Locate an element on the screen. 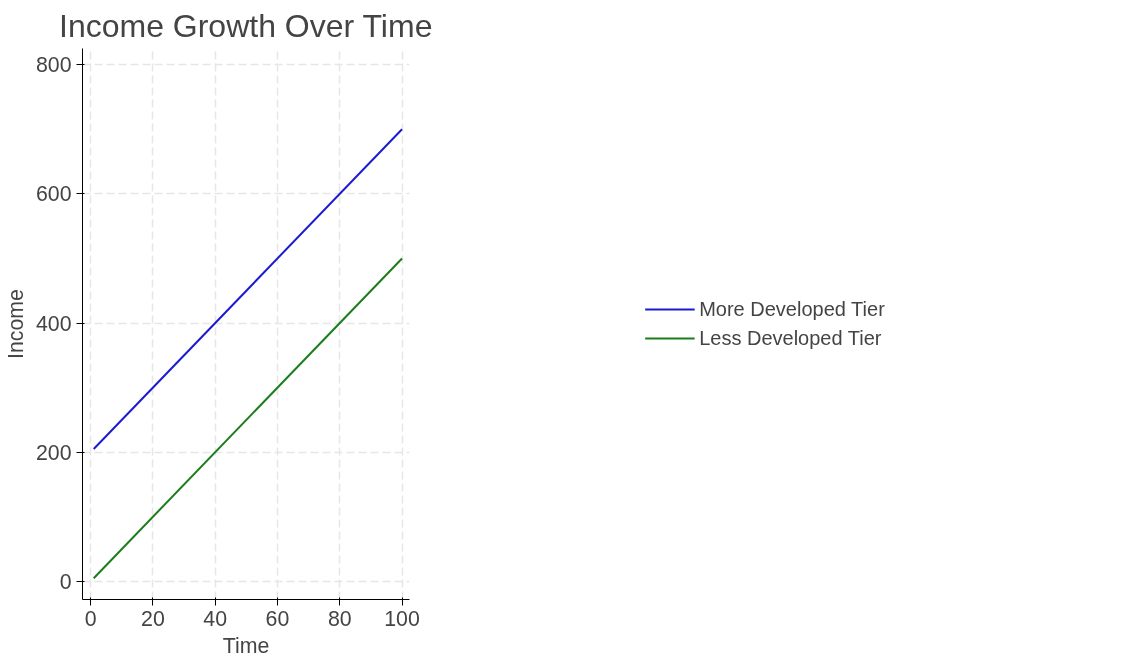 This screenshot has width=1134, height=669. y-tick-label: 0 is located at coordinates (65, 581).